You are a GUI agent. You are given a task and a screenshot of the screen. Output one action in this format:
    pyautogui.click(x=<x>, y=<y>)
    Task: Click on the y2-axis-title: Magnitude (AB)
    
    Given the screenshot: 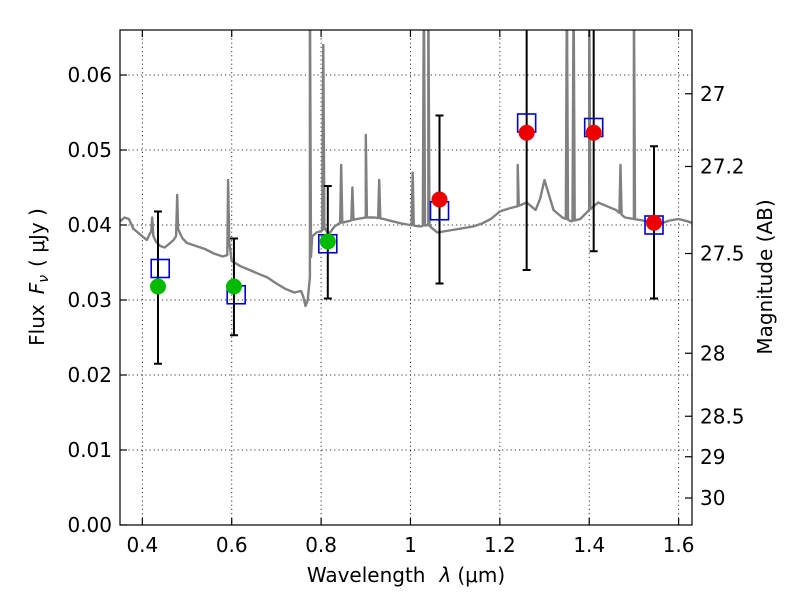 What is the action you would take?
    pyautogui.click(x=765, y=276)
    